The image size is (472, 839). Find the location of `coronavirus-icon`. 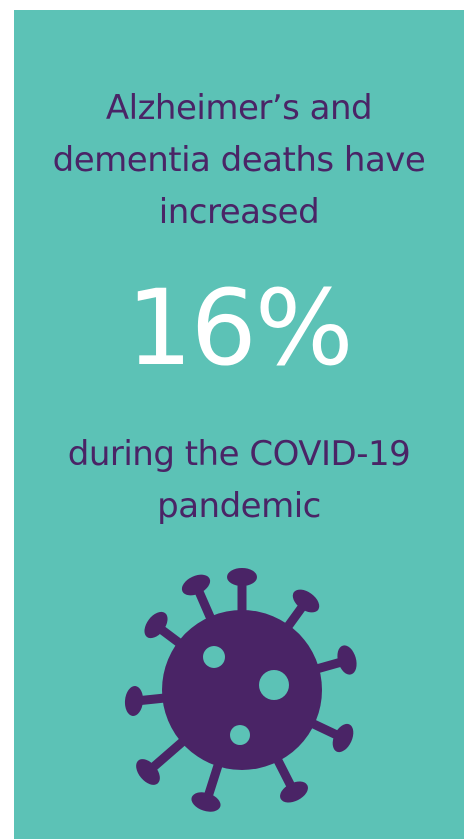

coronavirus-icon is located at coordinates (240, 690).